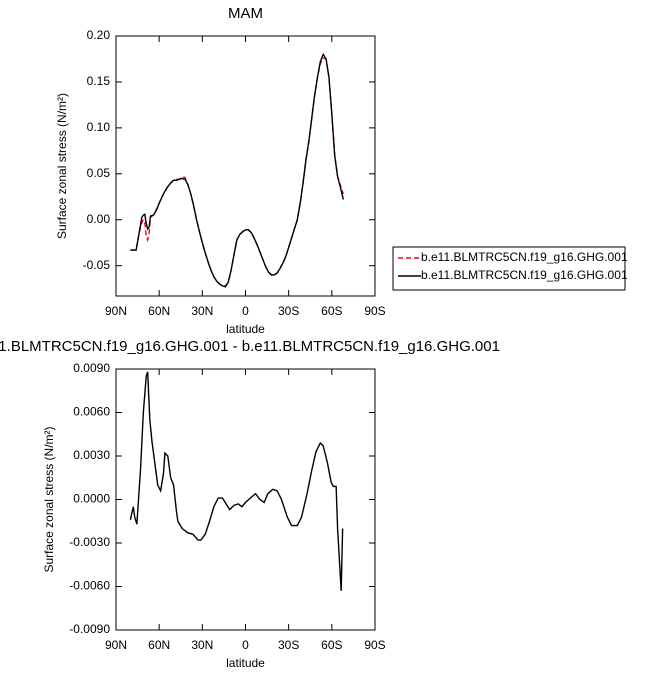 This screenshot has width=671, height=678. Describe the element at coordinates (97, 265) in the screenshot. I see `y-tick-label: -0.05` at that location.